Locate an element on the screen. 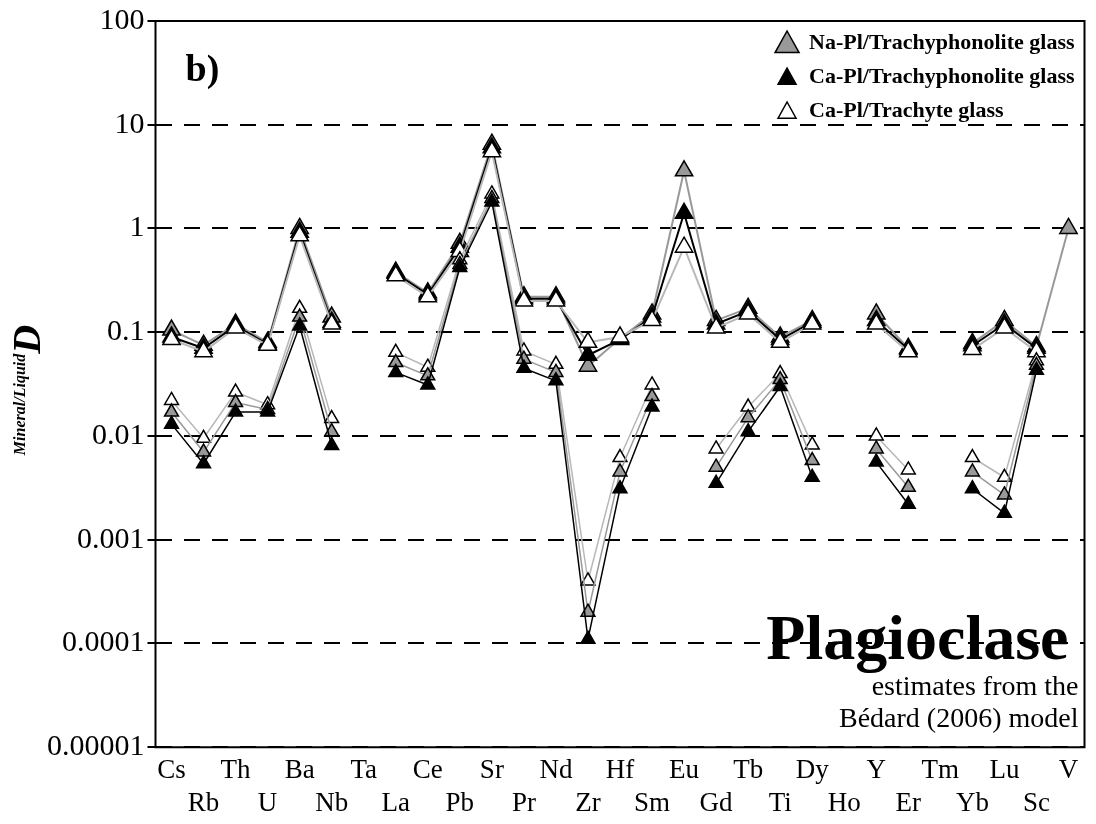 The height and width of the screenshot is (824, 1096). y-tick-label: 1 is located at coordinates (137, 226).